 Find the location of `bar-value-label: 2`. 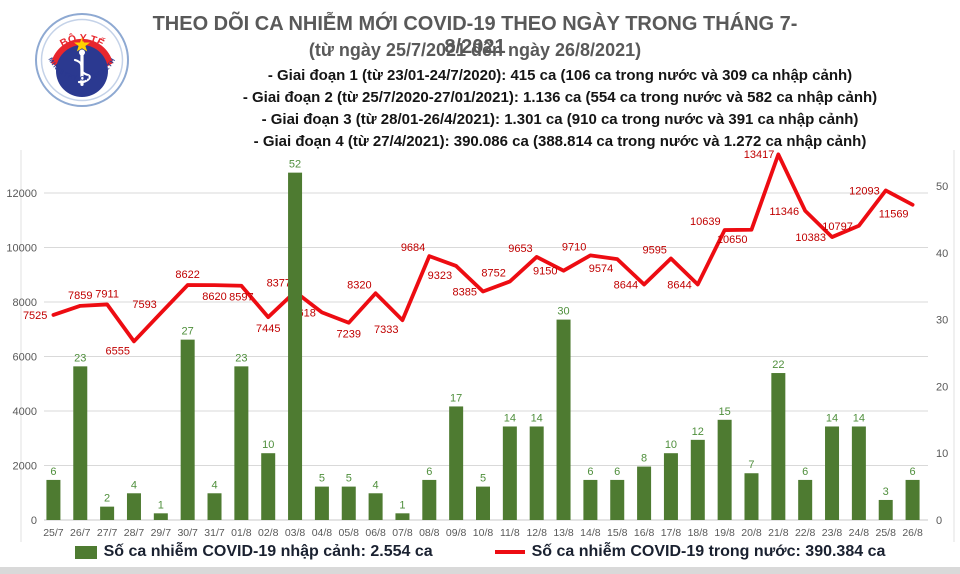

bar-value-label: 2 is located at coordinates (107, 499).